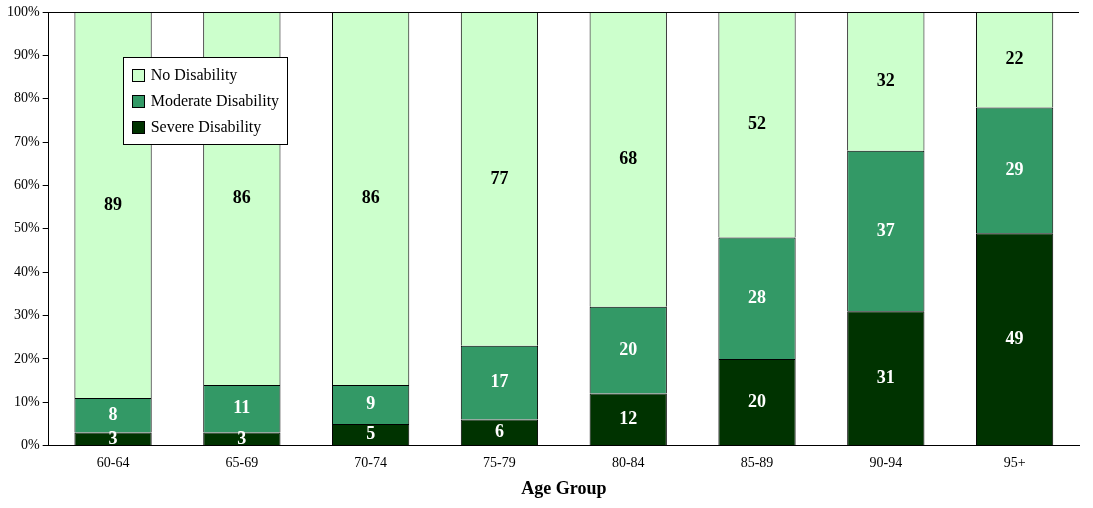 Image resolution: width=1093 pixels, height=508 pixels. I want to click on x-tick-label: 60-64, so click(113, 462).